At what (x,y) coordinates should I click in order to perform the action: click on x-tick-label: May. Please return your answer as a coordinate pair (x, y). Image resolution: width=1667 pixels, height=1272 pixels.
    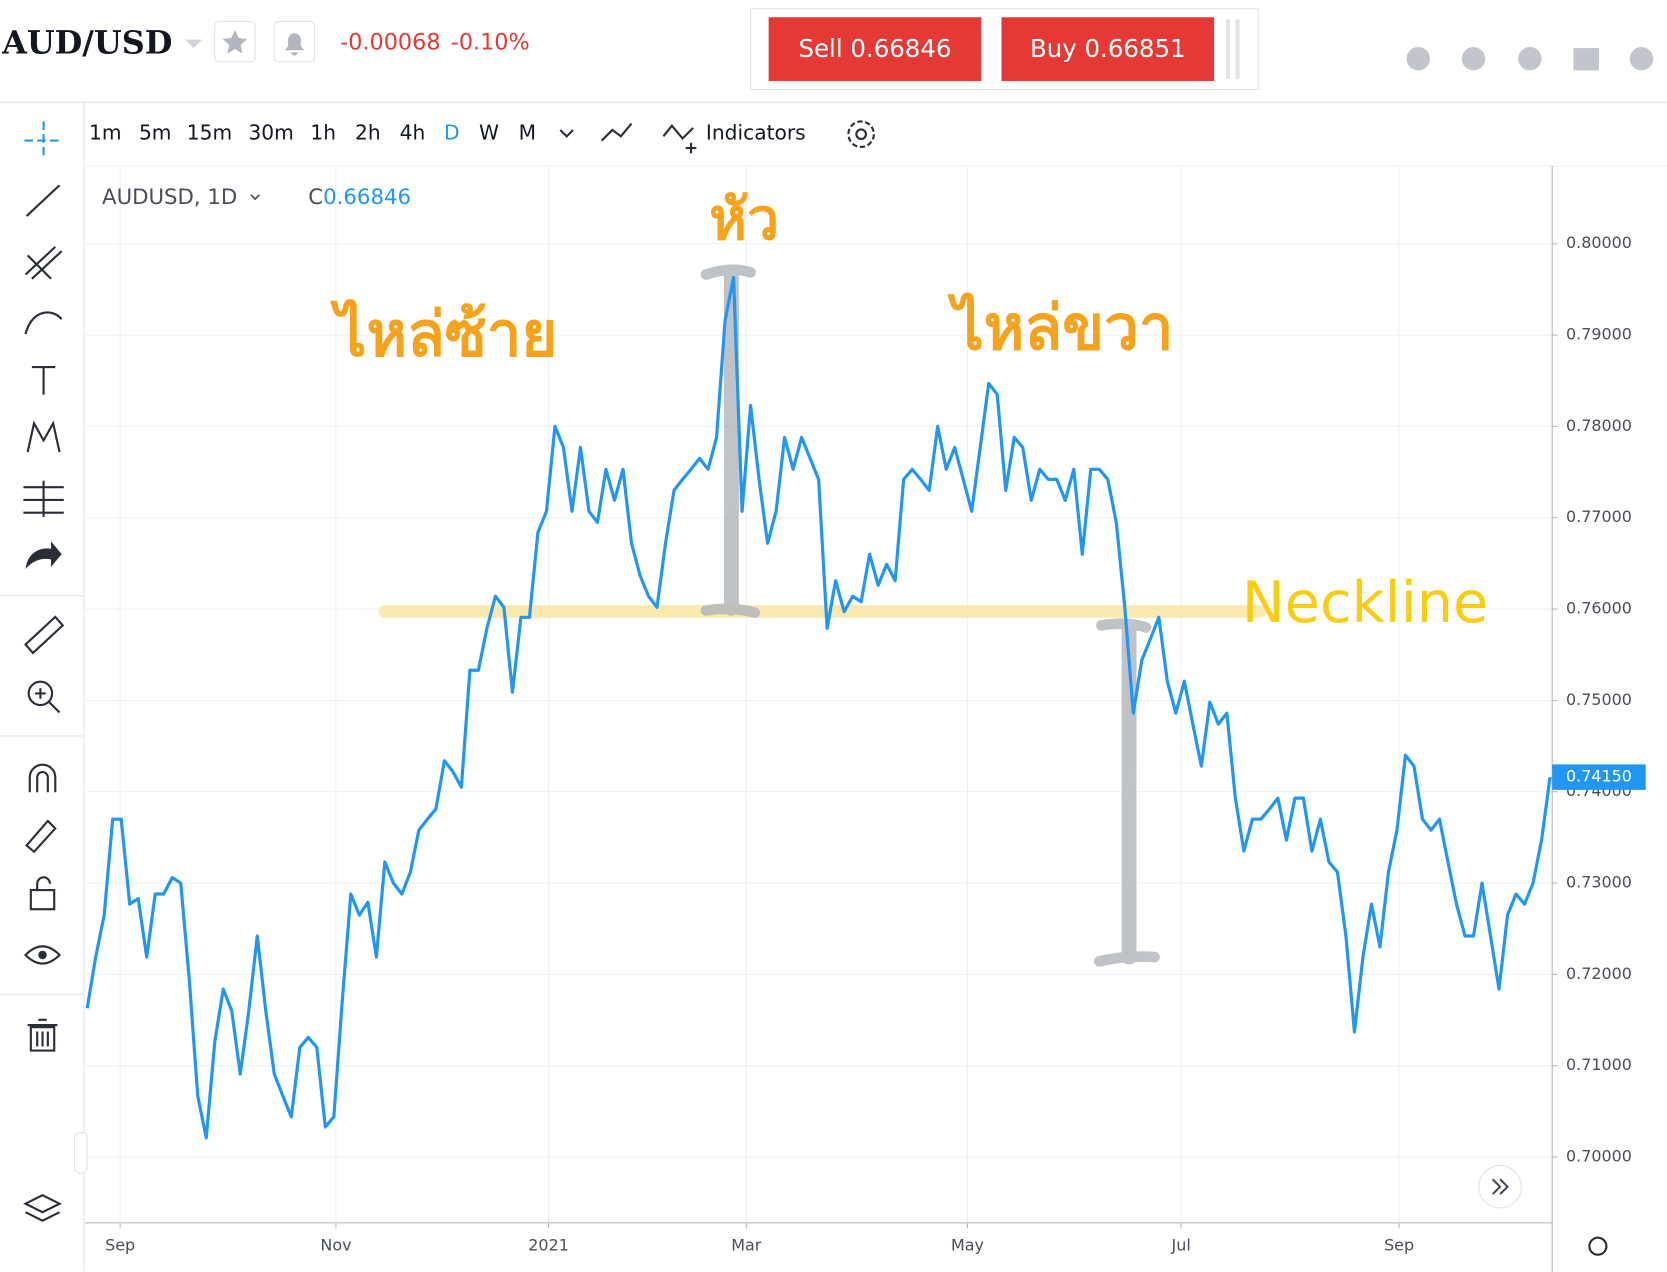
    Looking at the image, I should click on (967, 1245).